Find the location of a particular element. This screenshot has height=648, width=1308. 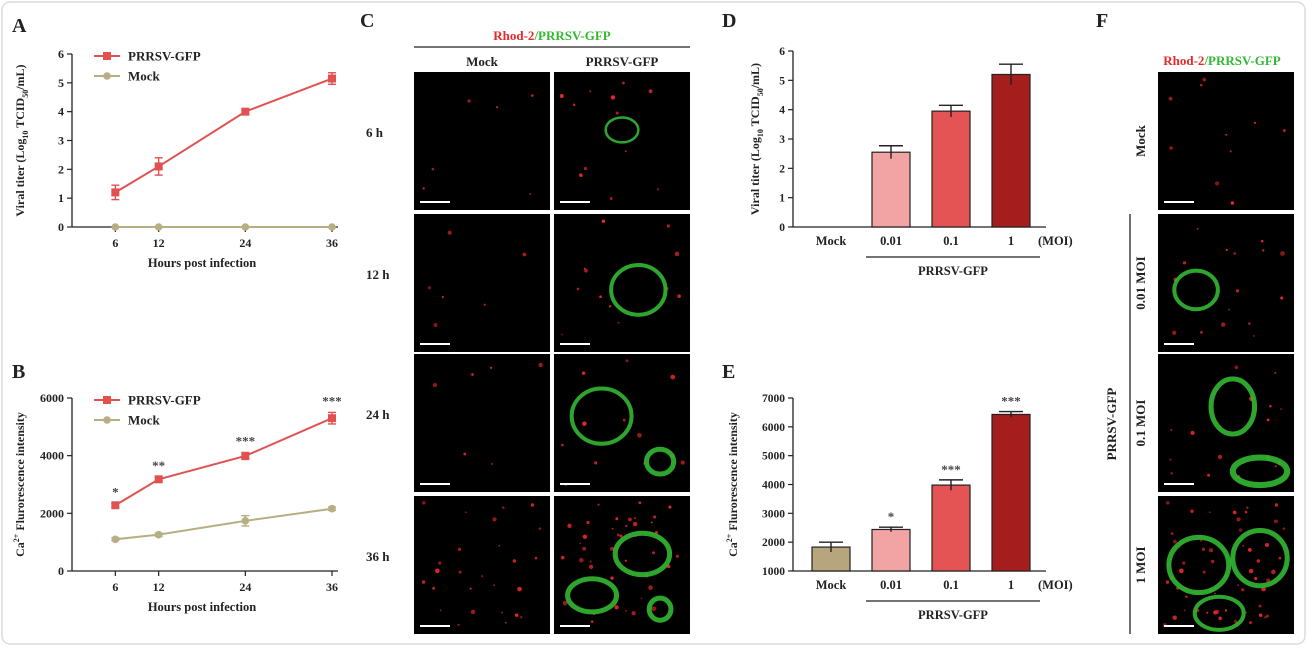

row-label: 1 MOI is located at coordinates (1140, 564).